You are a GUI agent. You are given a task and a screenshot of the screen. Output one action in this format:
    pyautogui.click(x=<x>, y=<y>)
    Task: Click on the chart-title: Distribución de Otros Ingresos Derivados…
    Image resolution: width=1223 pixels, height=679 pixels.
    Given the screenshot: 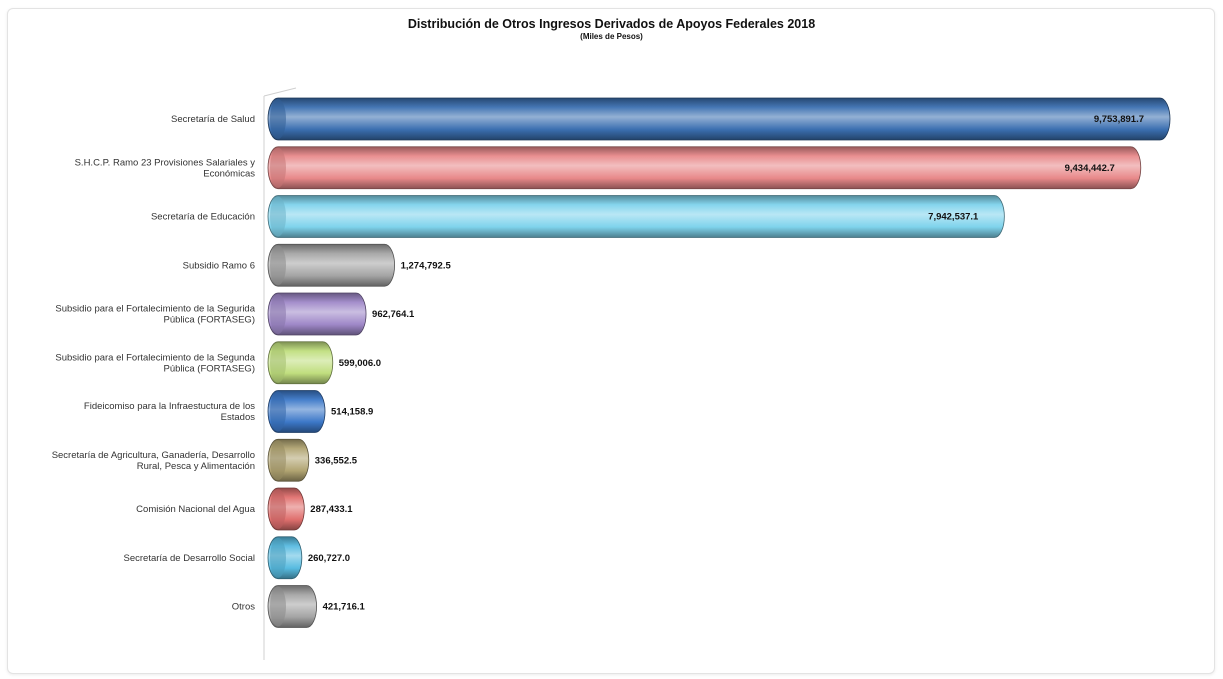 What is the action you would take?
    pyautogui.click(x=611, y=24)
    